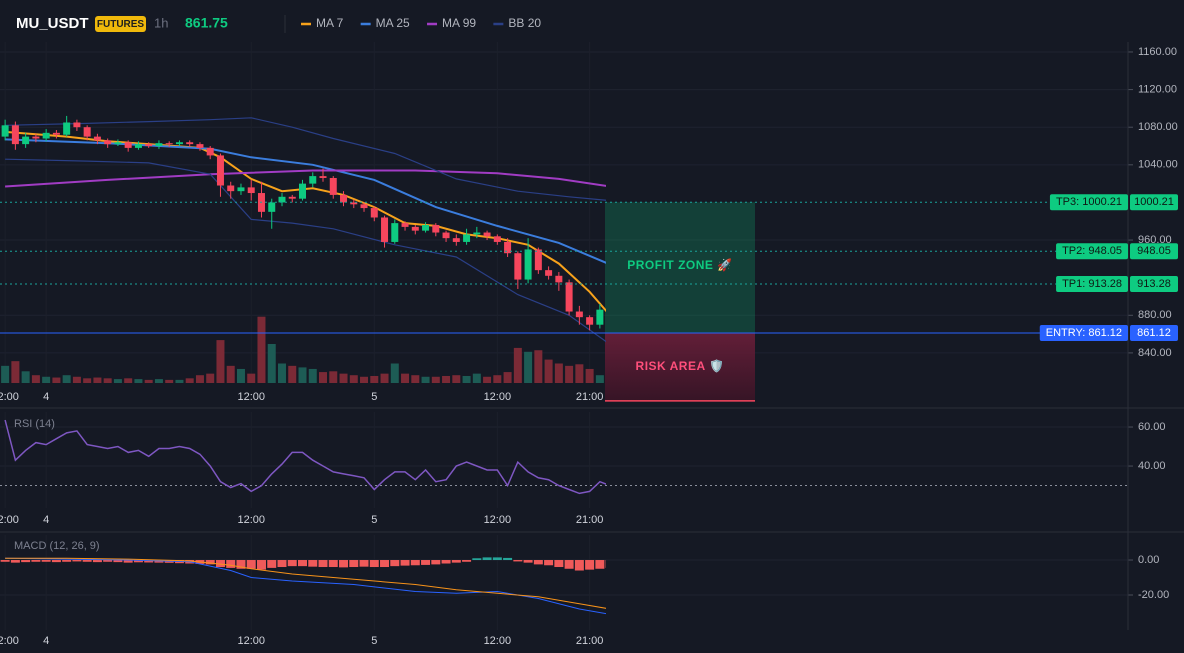 This screenshot has width=1184, height=653. I want to click on y-tick-label: 1080.00, so click(1158, 127).